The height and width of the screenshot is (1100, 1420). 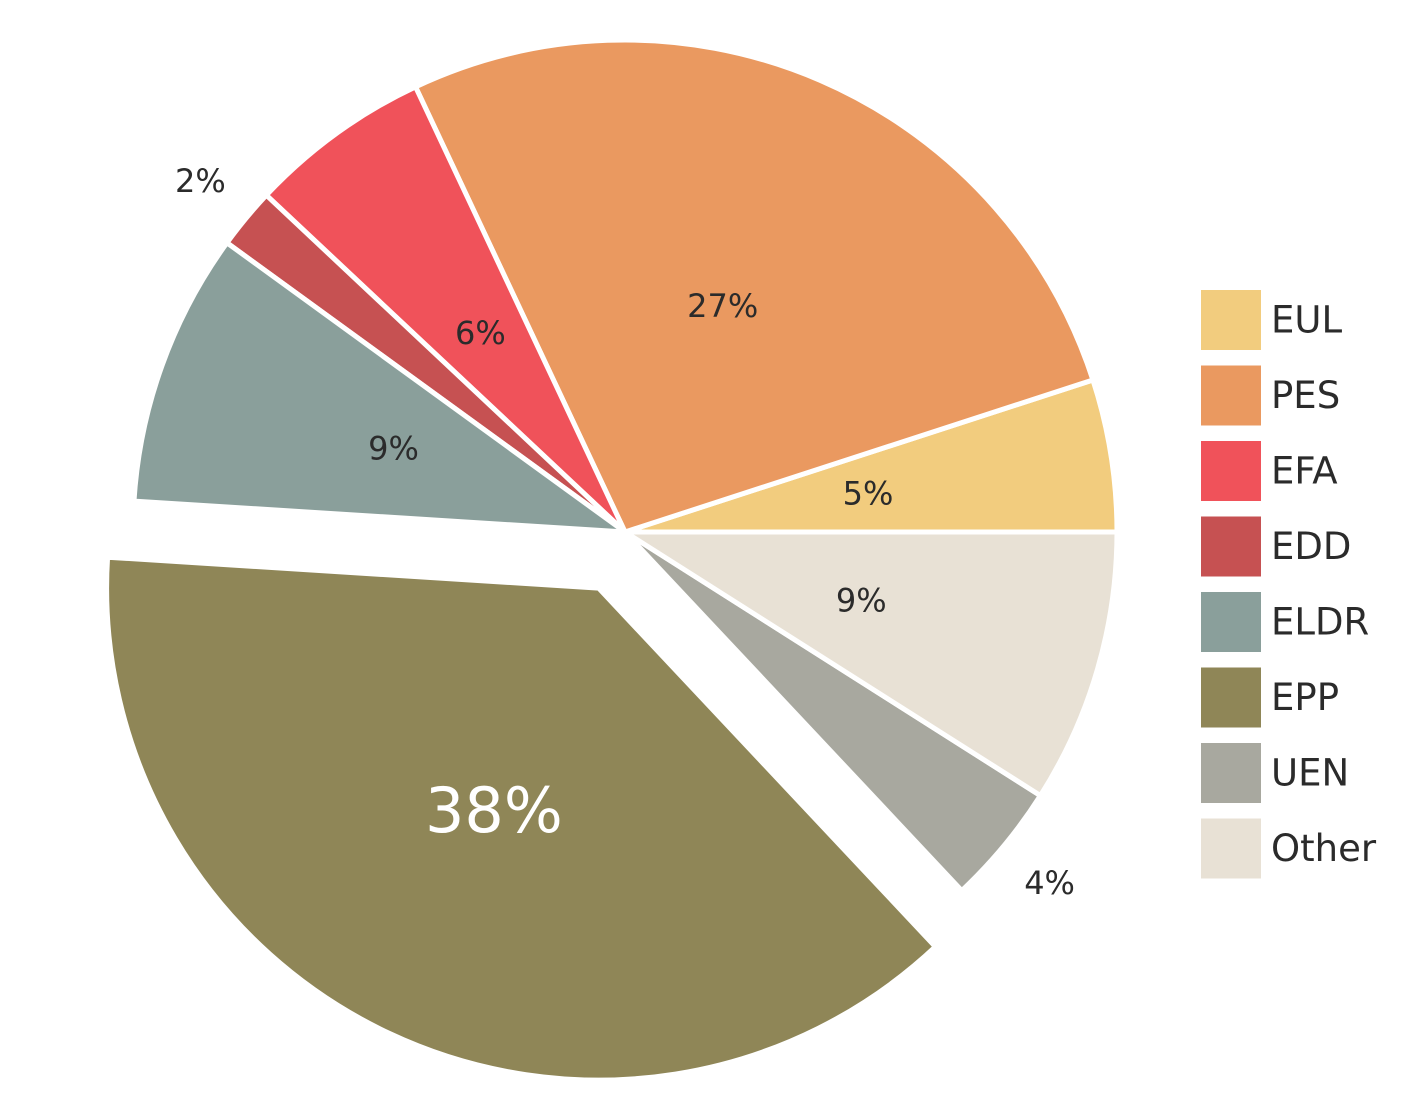 I want to click on legend-label-uen: UEN, so click(x=1310, y=773).